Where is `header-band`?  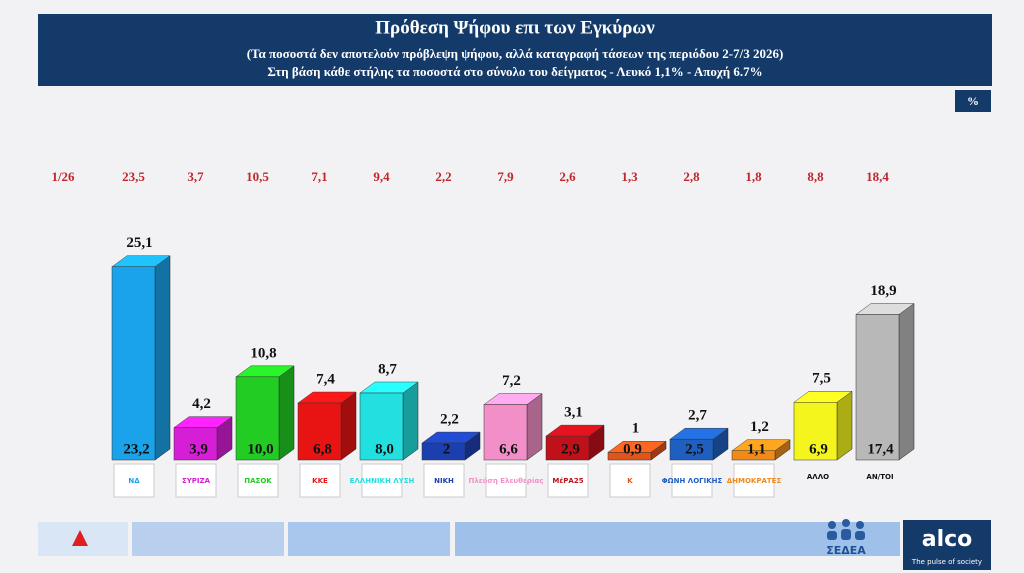
header-band is located at coordinates (515, 50).